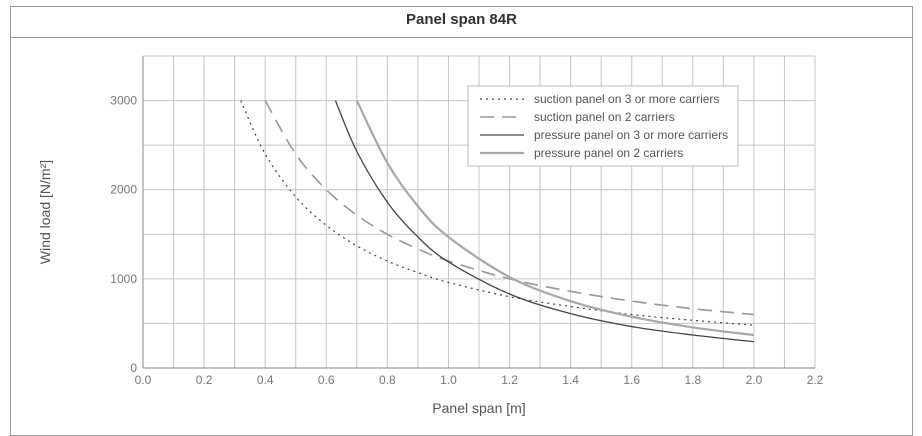 This screenshot has width=922, height=436. What do you see at coordinates (626, 99) in the screenshot?
I see `legend-label-1: suction panel on 3 or more carriers` at bounding box center [626, 99].